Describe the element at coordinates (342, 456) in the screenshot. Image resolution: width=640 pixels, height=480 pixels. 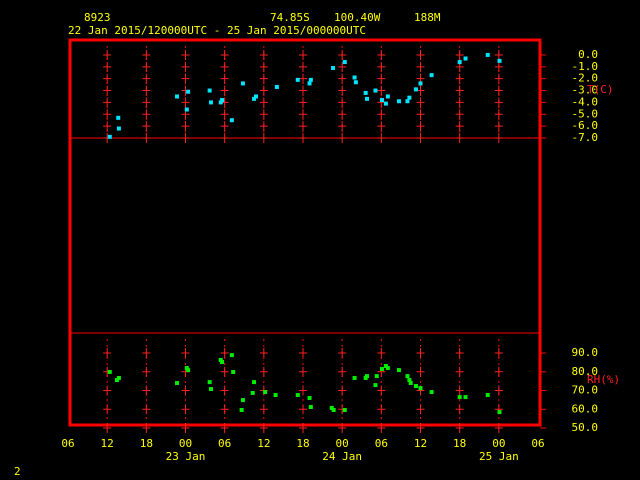
I see `day-label: 24 Jan` at that location.